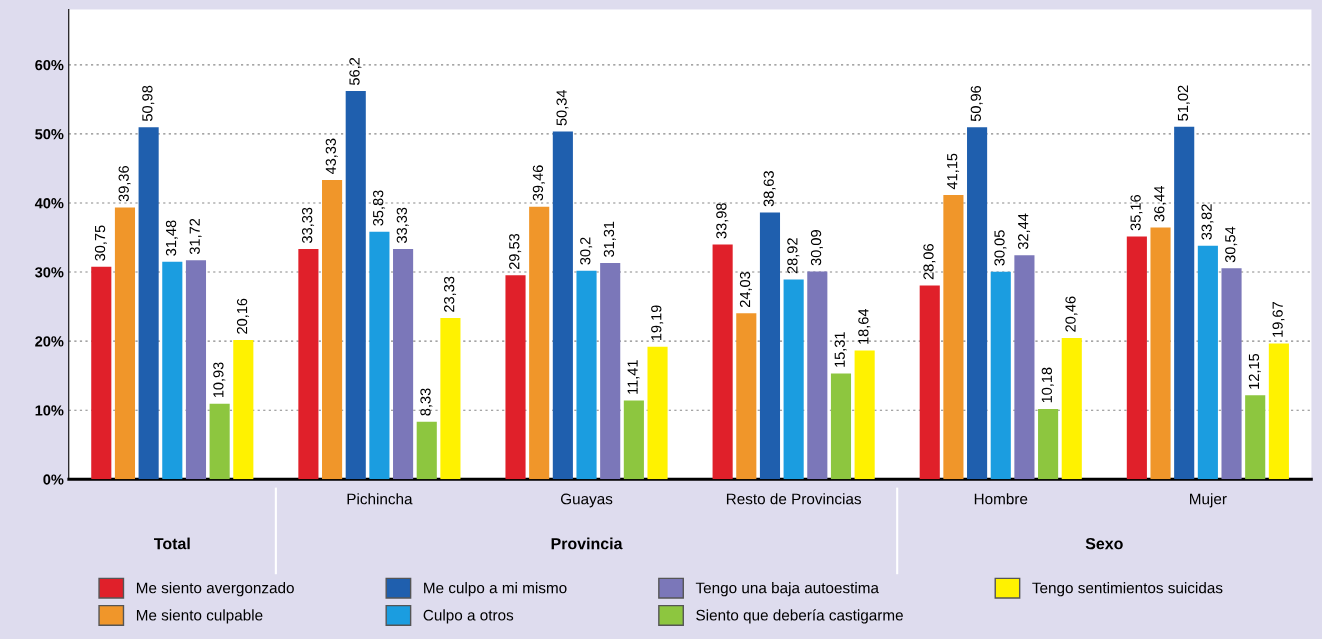  I want to click on data-label: 50,98, so click(148, 103).